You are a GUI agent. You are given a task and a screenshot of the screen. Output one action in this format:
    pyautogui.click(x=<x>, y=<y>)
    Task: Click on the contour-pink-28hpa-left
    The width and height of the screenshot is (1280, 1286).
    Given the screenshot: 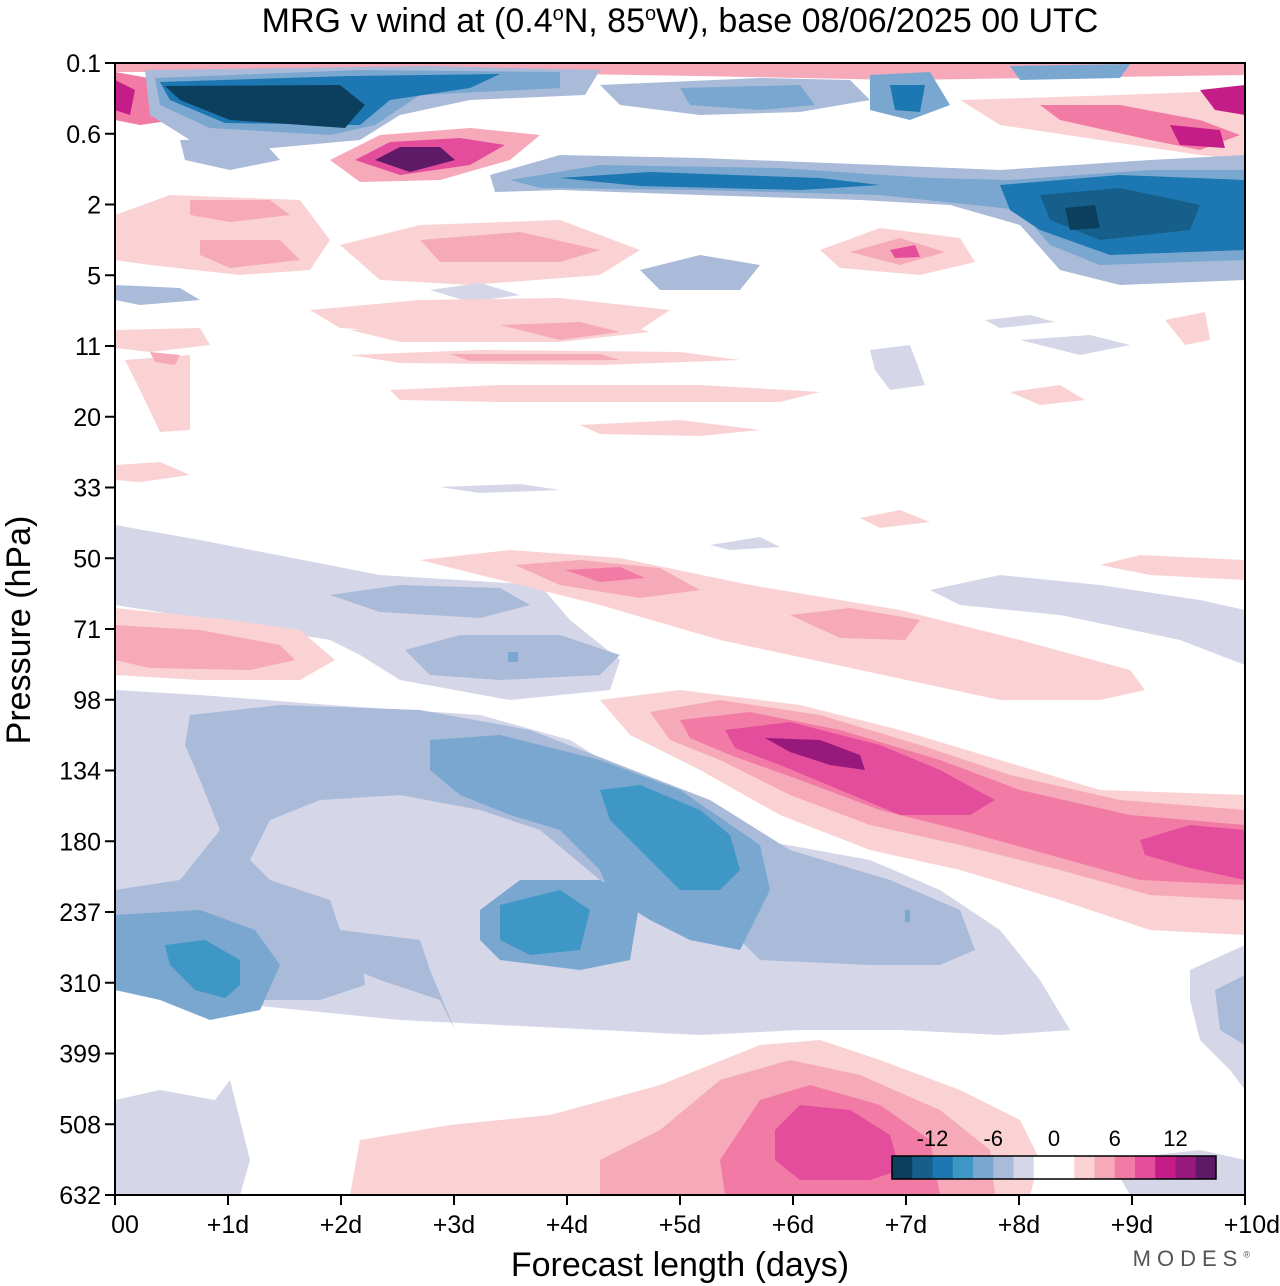 What is the action you would take?
    pyautogui.click(x=152, y=472)
    